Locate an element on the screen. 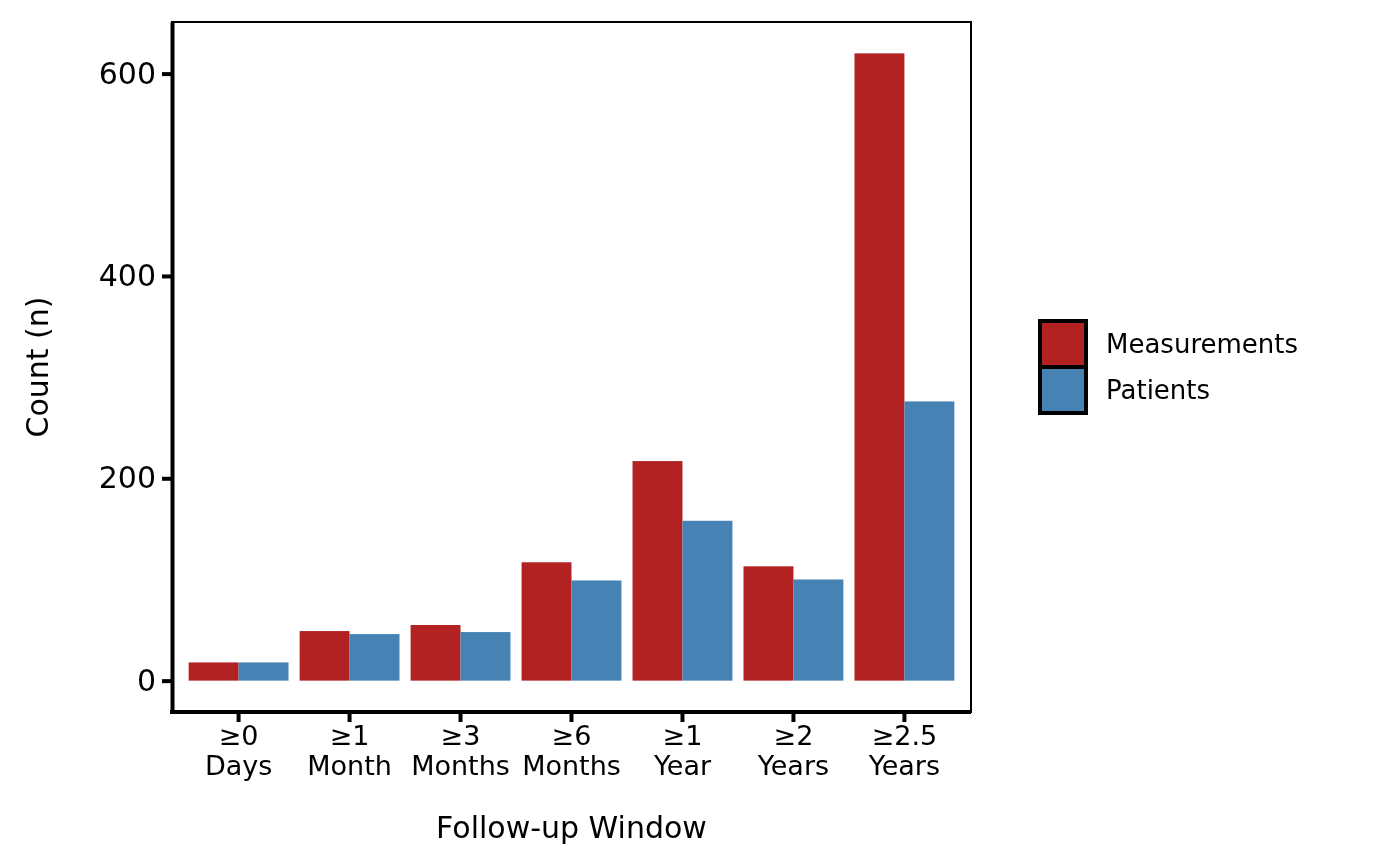 The image size is (1400, 866). x-tick-label: ≥2 Years is located at coordinates (793, 750).